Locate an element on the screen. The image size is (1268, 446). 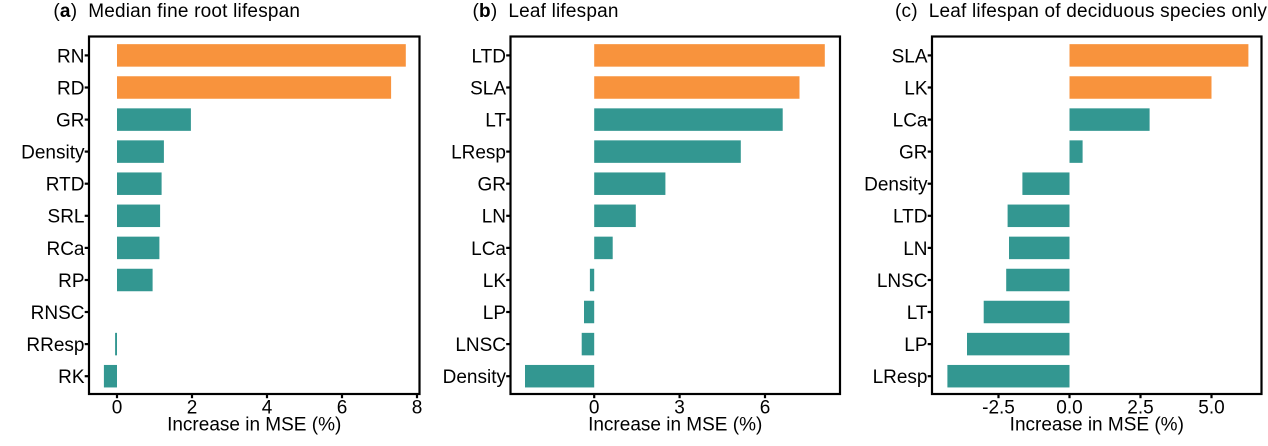
svg-text: RK is located at coordinates (71, 377).